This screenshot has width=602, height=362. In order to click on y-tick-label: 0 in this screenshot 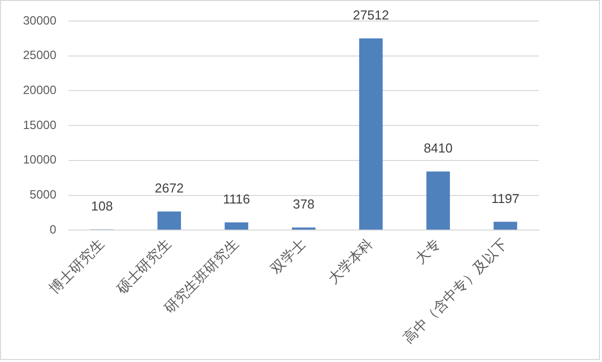, I will do `click(53, 229)`.